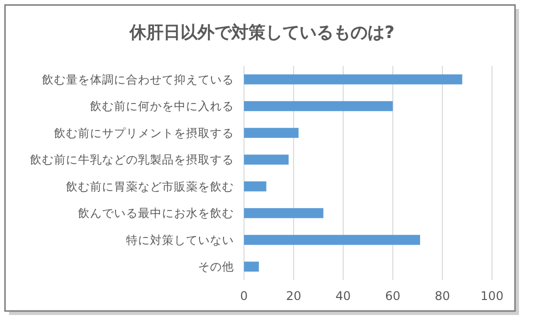  What do you see at coordinates (216, 267) in the screenshot?
I see `y-tick-label: その他` at bounding box center [216, 267].